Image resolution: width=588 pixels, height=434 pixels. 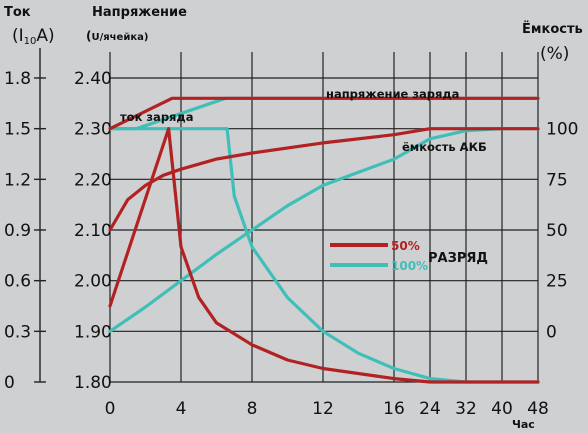 What do you see at coordinates (554, 54) in the screenshot?
I see `capacity-axis-unit: (%)` at bounding box center [554, 54].